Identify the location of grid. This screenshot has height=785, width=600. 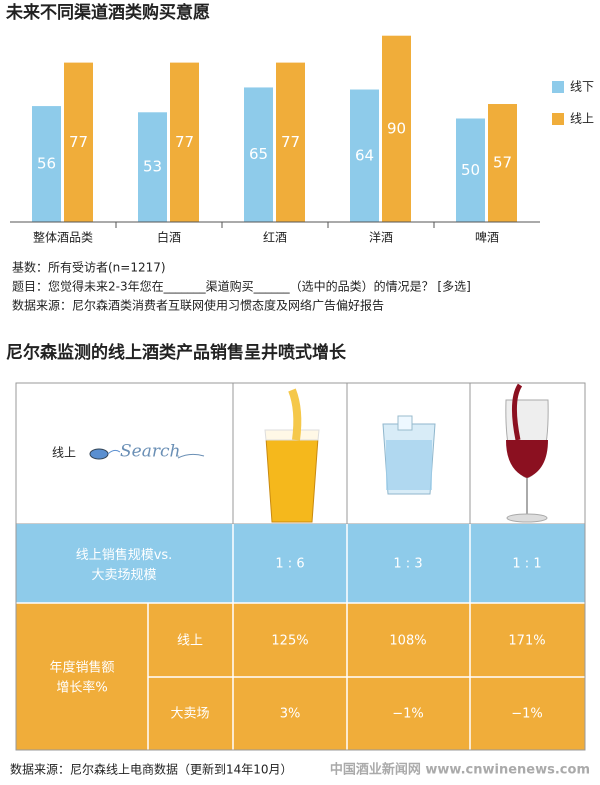
(351, 453).